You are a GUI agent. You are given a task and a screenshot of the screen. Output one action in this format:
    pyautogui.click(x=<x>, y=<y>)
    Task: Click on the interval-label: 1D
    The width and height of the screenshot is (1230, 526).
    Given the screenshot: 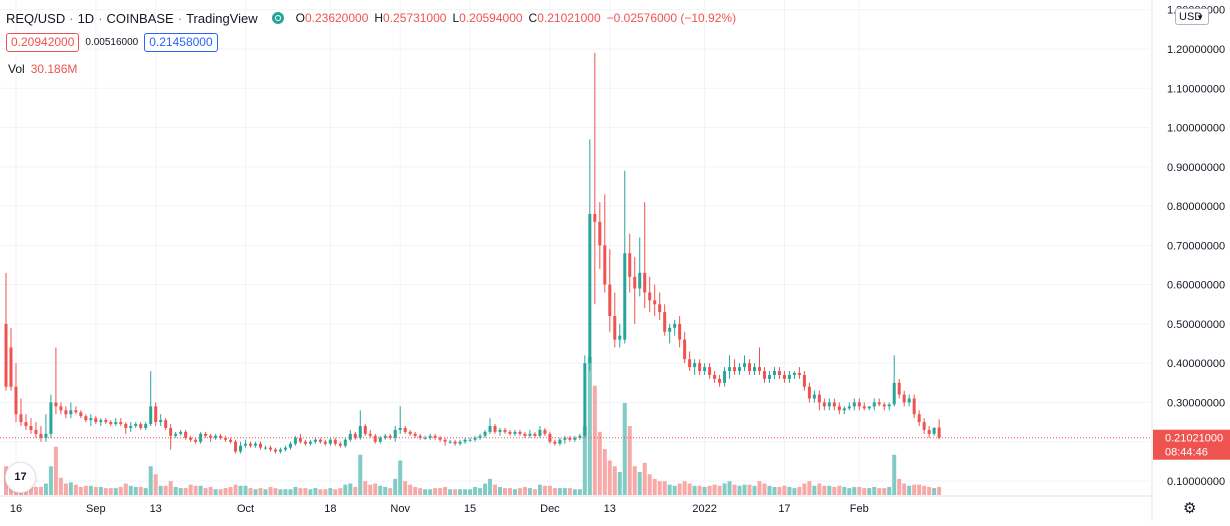 What is the action you would take?
    pyautogui.click(x=86, y=18)
    